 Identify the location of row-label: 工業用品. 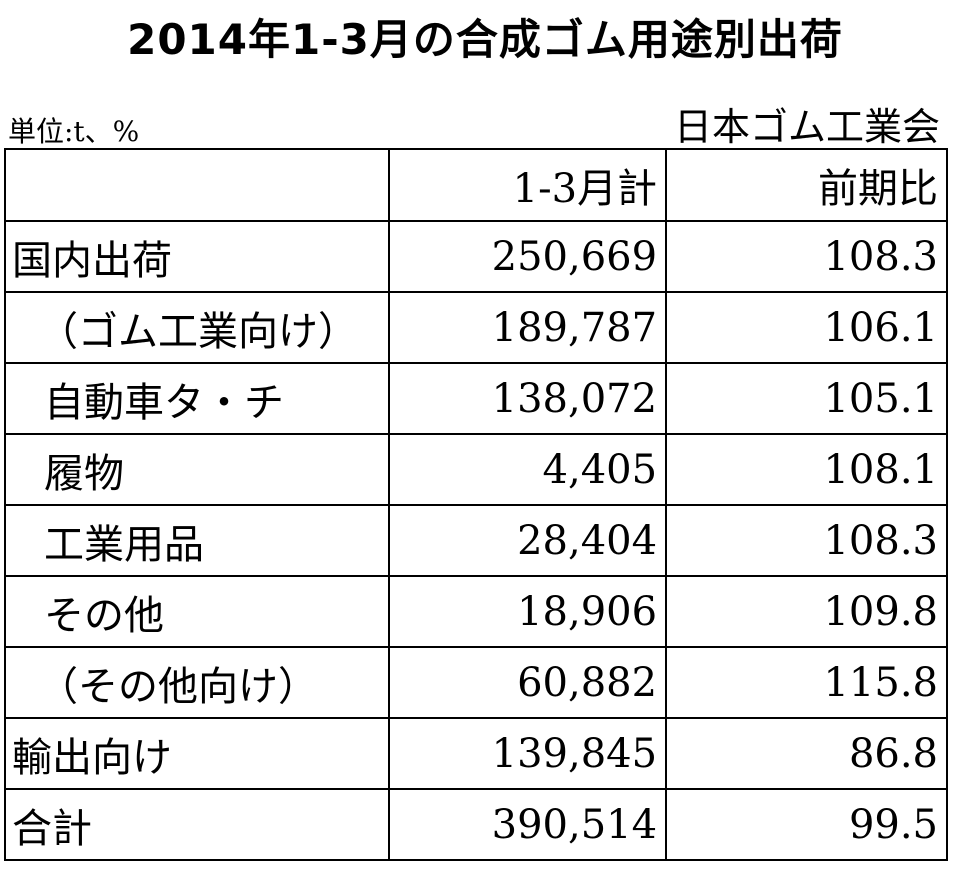
(197, 540).